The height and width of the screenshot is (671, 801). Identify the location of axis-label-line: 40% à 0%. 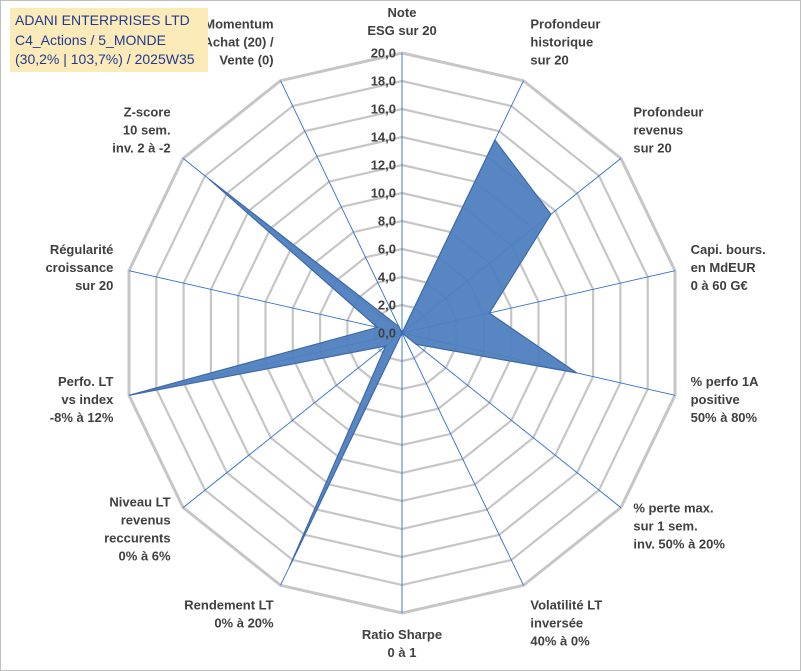
(560, 641).